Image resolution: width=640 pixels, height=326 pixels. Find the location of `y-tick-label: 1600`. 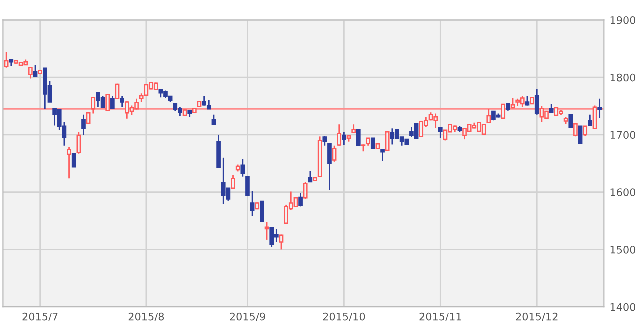

y-tick-label: 1600 is located at coordinates (623, 192).